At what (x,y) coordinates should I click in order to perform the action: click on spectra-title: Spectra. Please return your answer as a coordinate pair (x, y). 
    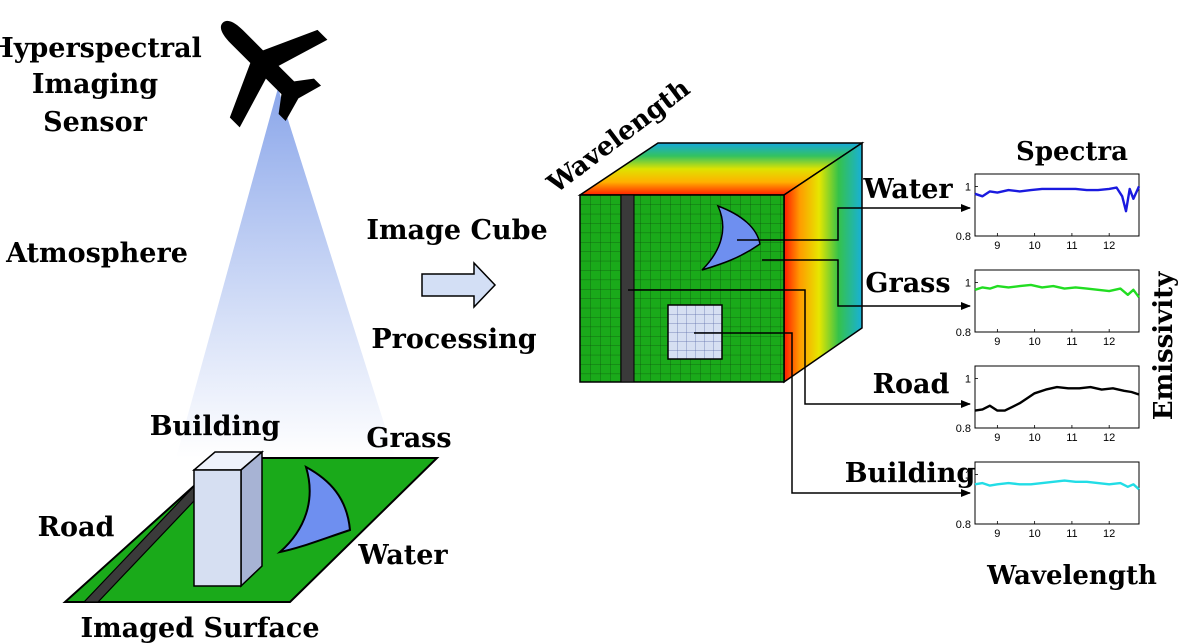
    Looking at the image, I should click on (1072, 152).